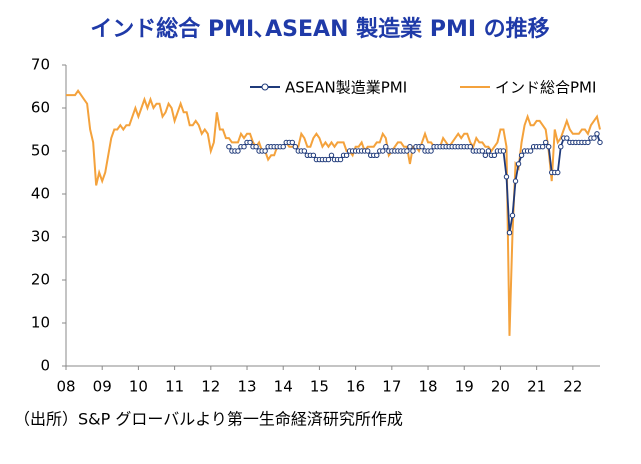 The width and height of the screenshot is (641, 464). What do you see at coordinates (346, 88) in the screenshot?
I see `legend-label: ASEAN製造業PMI` at bounding box center [346, 88].